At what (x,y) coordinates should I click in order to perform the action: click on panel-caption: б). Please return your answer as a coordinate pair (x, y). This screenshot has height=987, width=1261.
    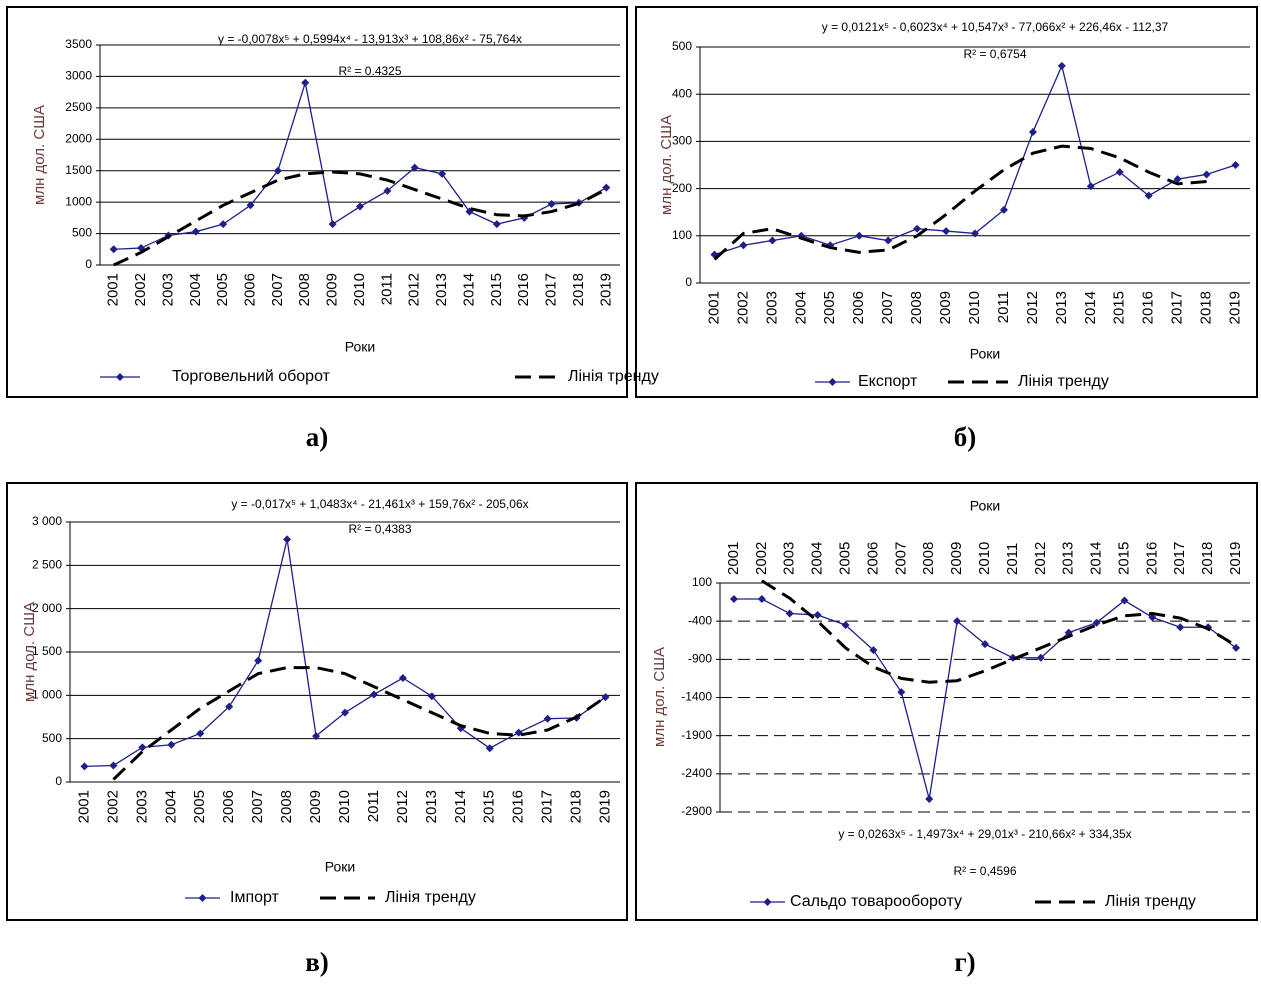
    Looking at the image, I should click on (965, 437).